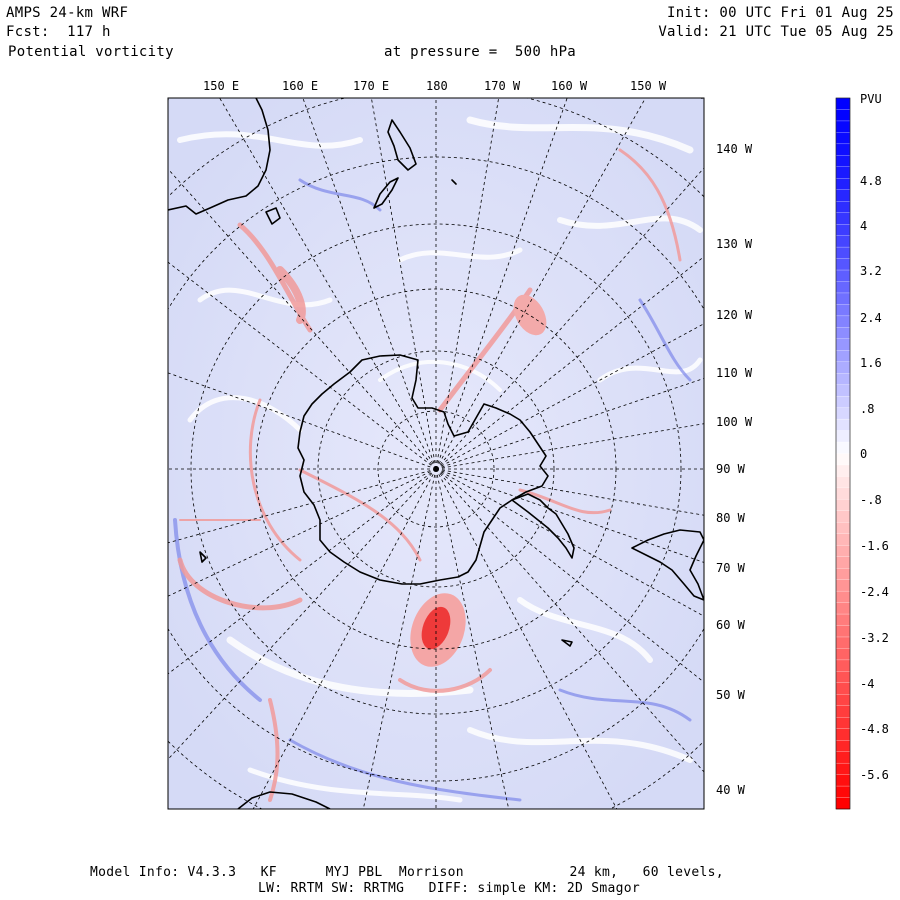 This screenshot has width=900, height=900. Describe the element at coordinates (871, 181) in the screenshot. I see `colorbar-label: 4.8` at that location.